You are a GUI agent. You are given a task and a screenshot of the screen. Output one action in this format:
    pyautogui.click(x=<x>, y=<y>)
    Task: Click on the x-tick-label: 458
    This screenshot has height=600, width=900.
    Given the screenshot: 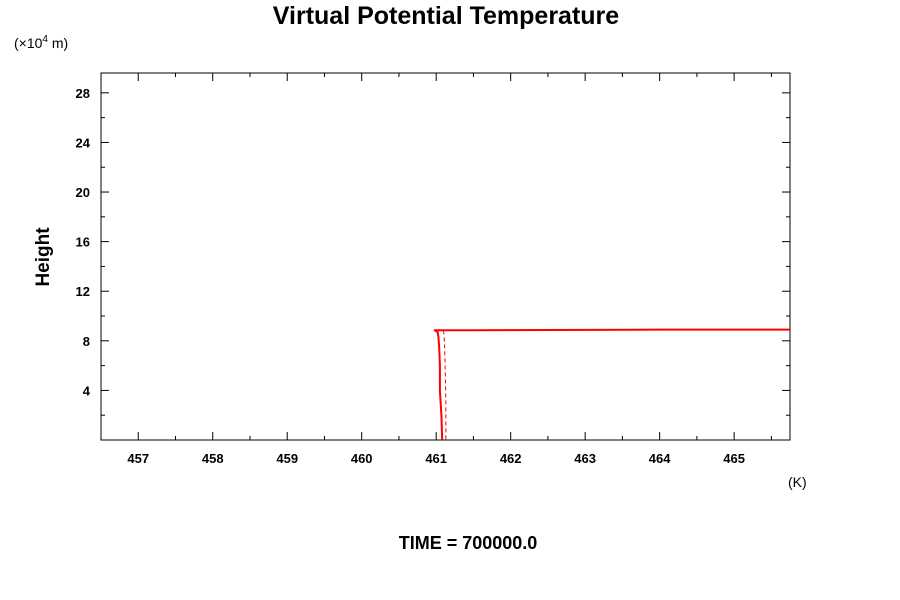 What is the action you would take?
    pyautogui.click(x=213, y=458)
    